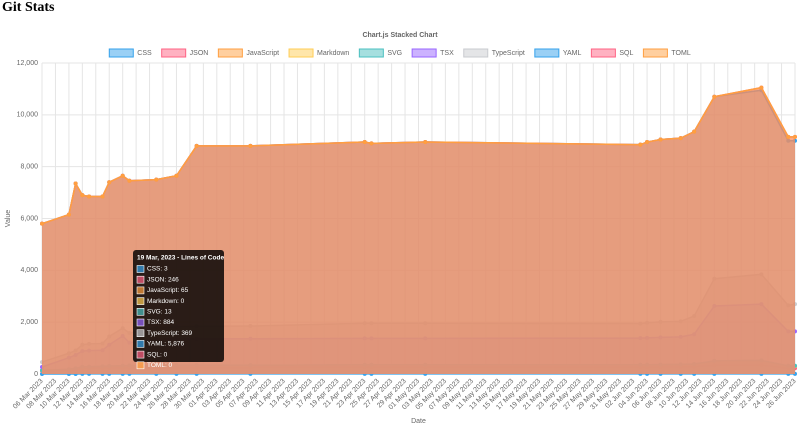  Describe the element at coordinates (29, 167) in the screenshot. I see `y-tick-label: 8,000` at that location.